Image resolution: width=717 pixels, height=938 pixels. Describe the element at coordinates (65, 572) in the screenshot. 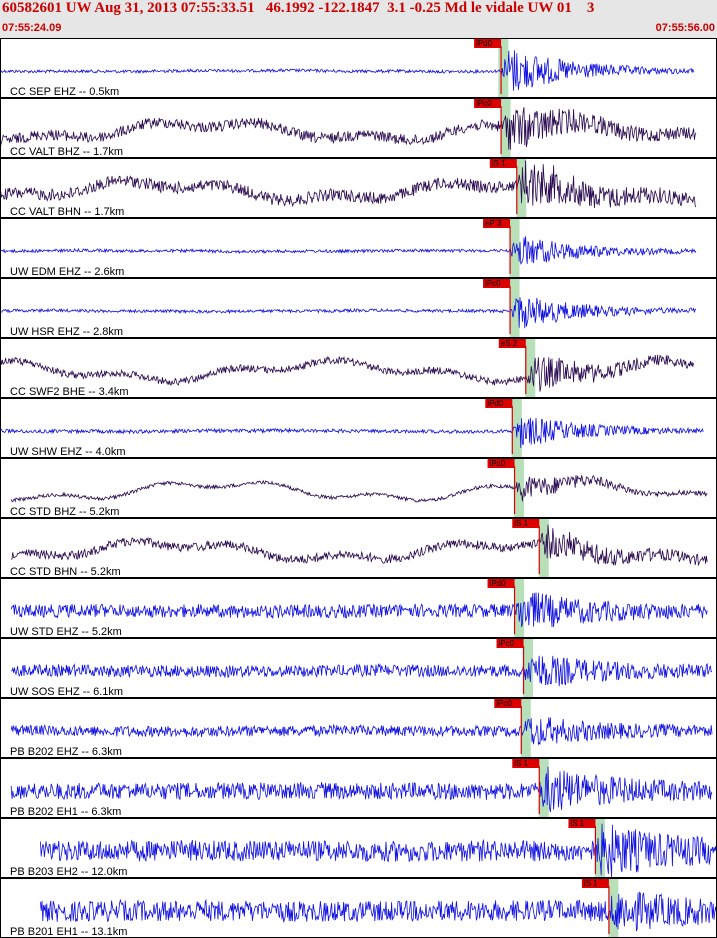

I see `station-label: CC STD BHN -- 5.2km` at that location.